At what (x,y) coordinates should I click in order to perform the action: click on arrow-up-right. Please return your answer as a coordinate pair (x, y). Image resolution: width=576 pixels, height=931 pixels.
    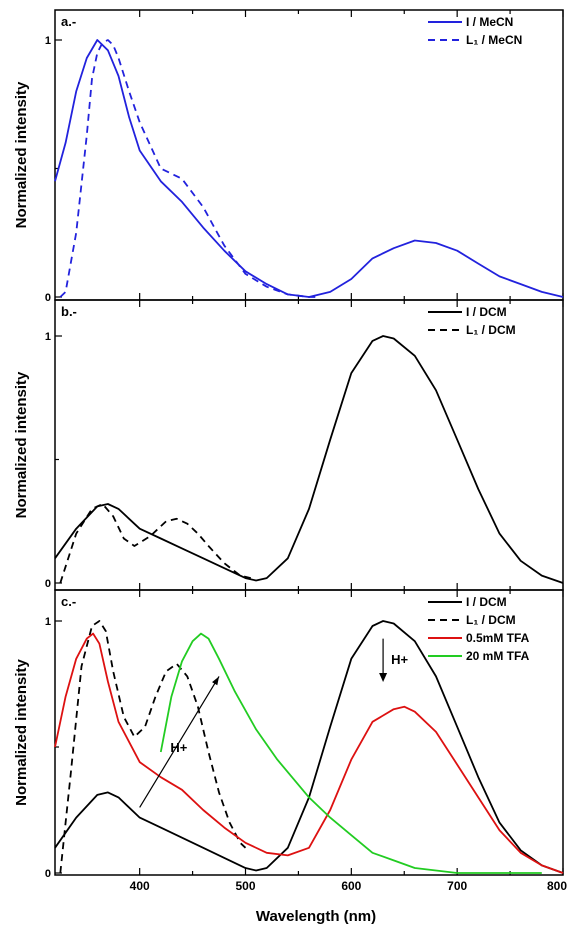
    Looking at the image, I should click on (179, 742).